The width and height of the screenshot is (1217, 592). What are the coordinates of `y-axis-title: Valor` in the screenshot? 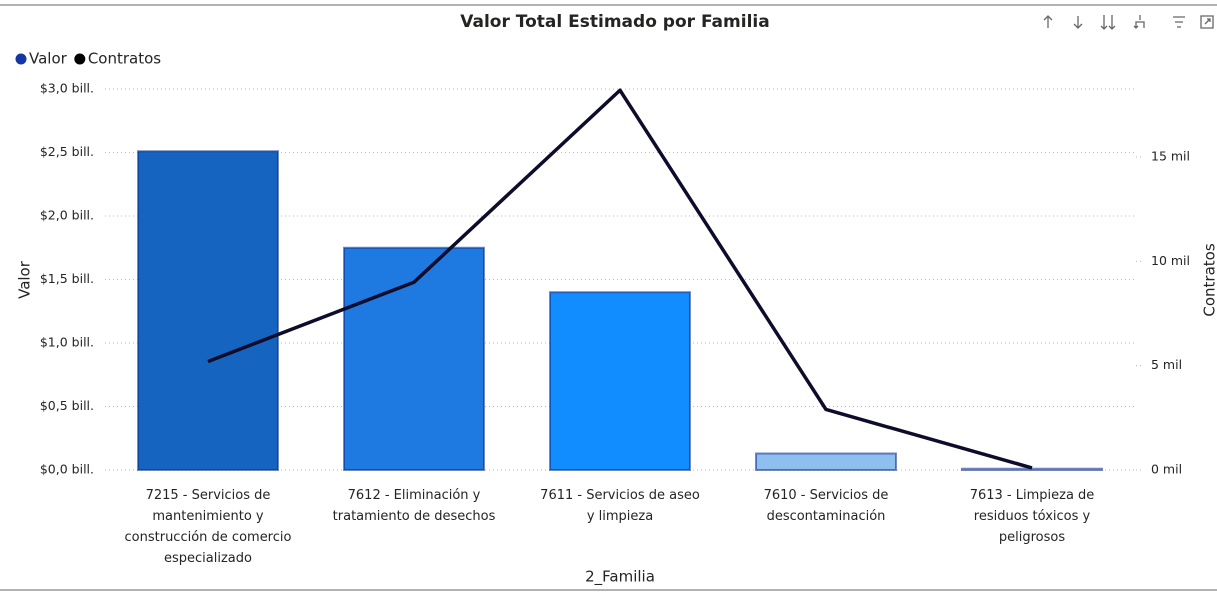 It's located at (25, 279).